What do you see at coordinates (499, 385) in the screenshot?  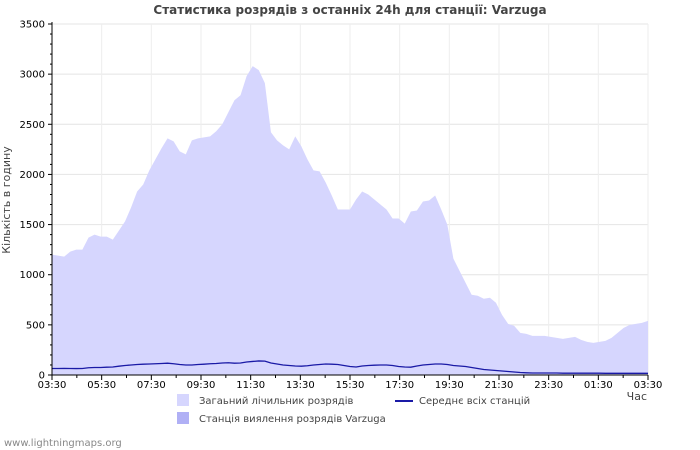 I see `x-tick-label: 21:30` at bounding box center [499, 385].